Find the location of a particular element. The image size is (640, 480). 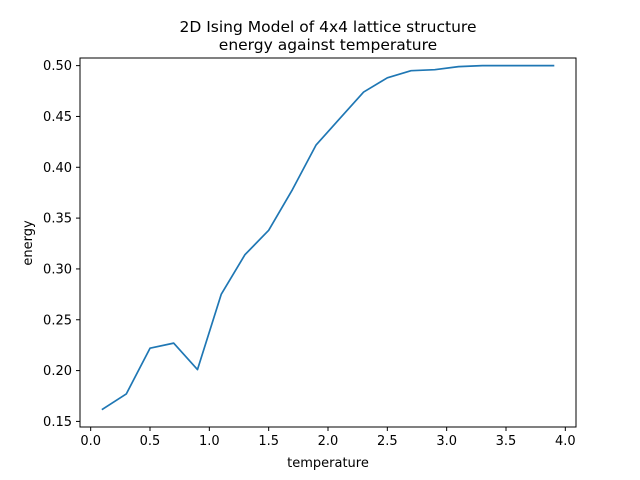

y-tick-label: 0.40 is located at coordinates (57, 168).